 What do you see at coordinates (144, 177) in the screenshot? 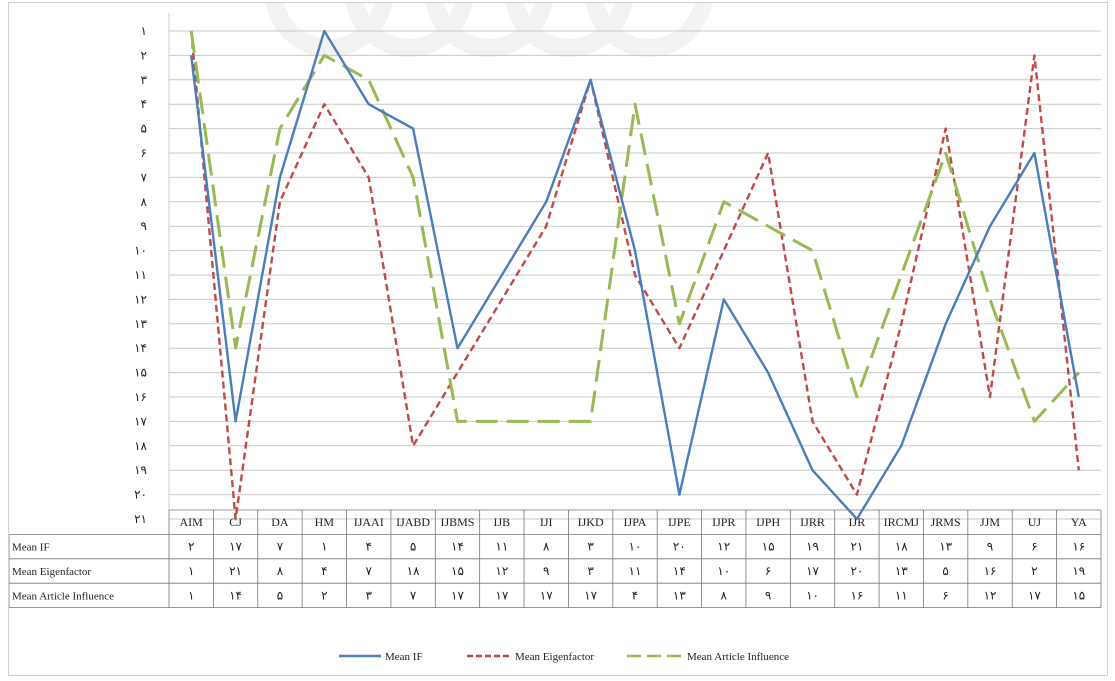
I see `y-tick-label: ۷` at bounding box center [144, 177].